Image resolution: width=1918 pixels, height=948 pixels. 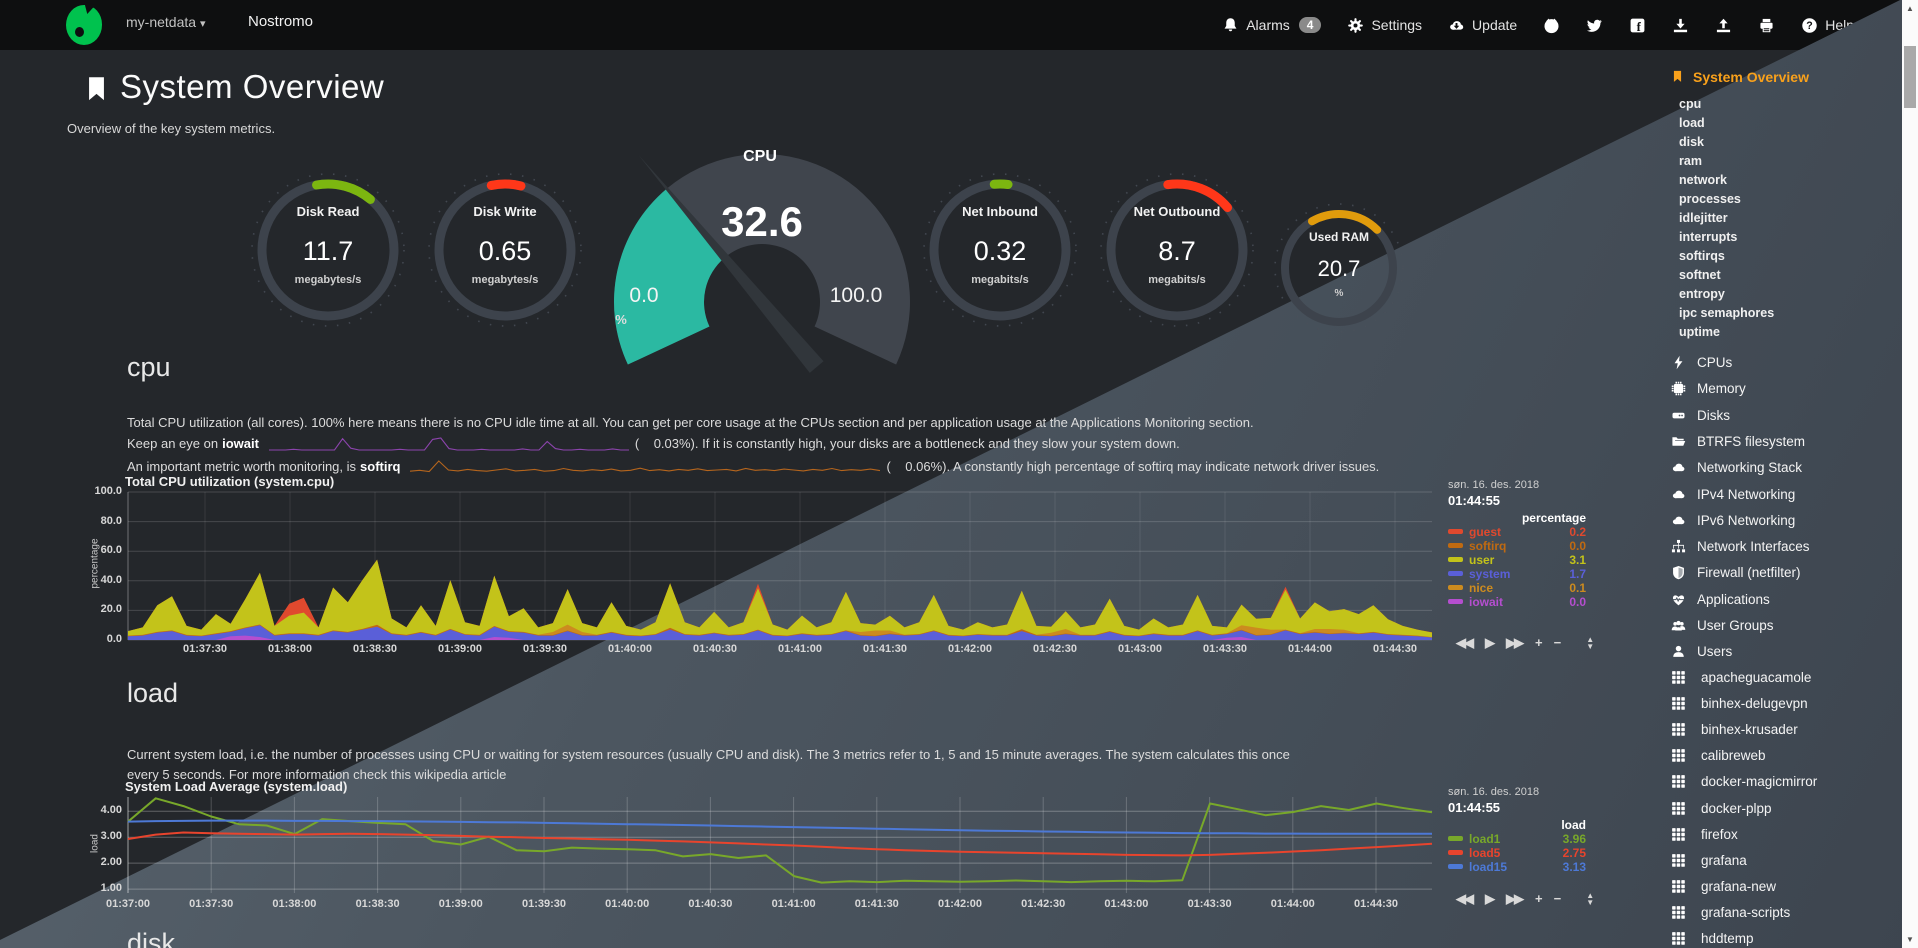 What do you see at coordinates (1384, 25) in the screenshot?
I see `settings-button: Settings` at bounding box center [1384, 25].